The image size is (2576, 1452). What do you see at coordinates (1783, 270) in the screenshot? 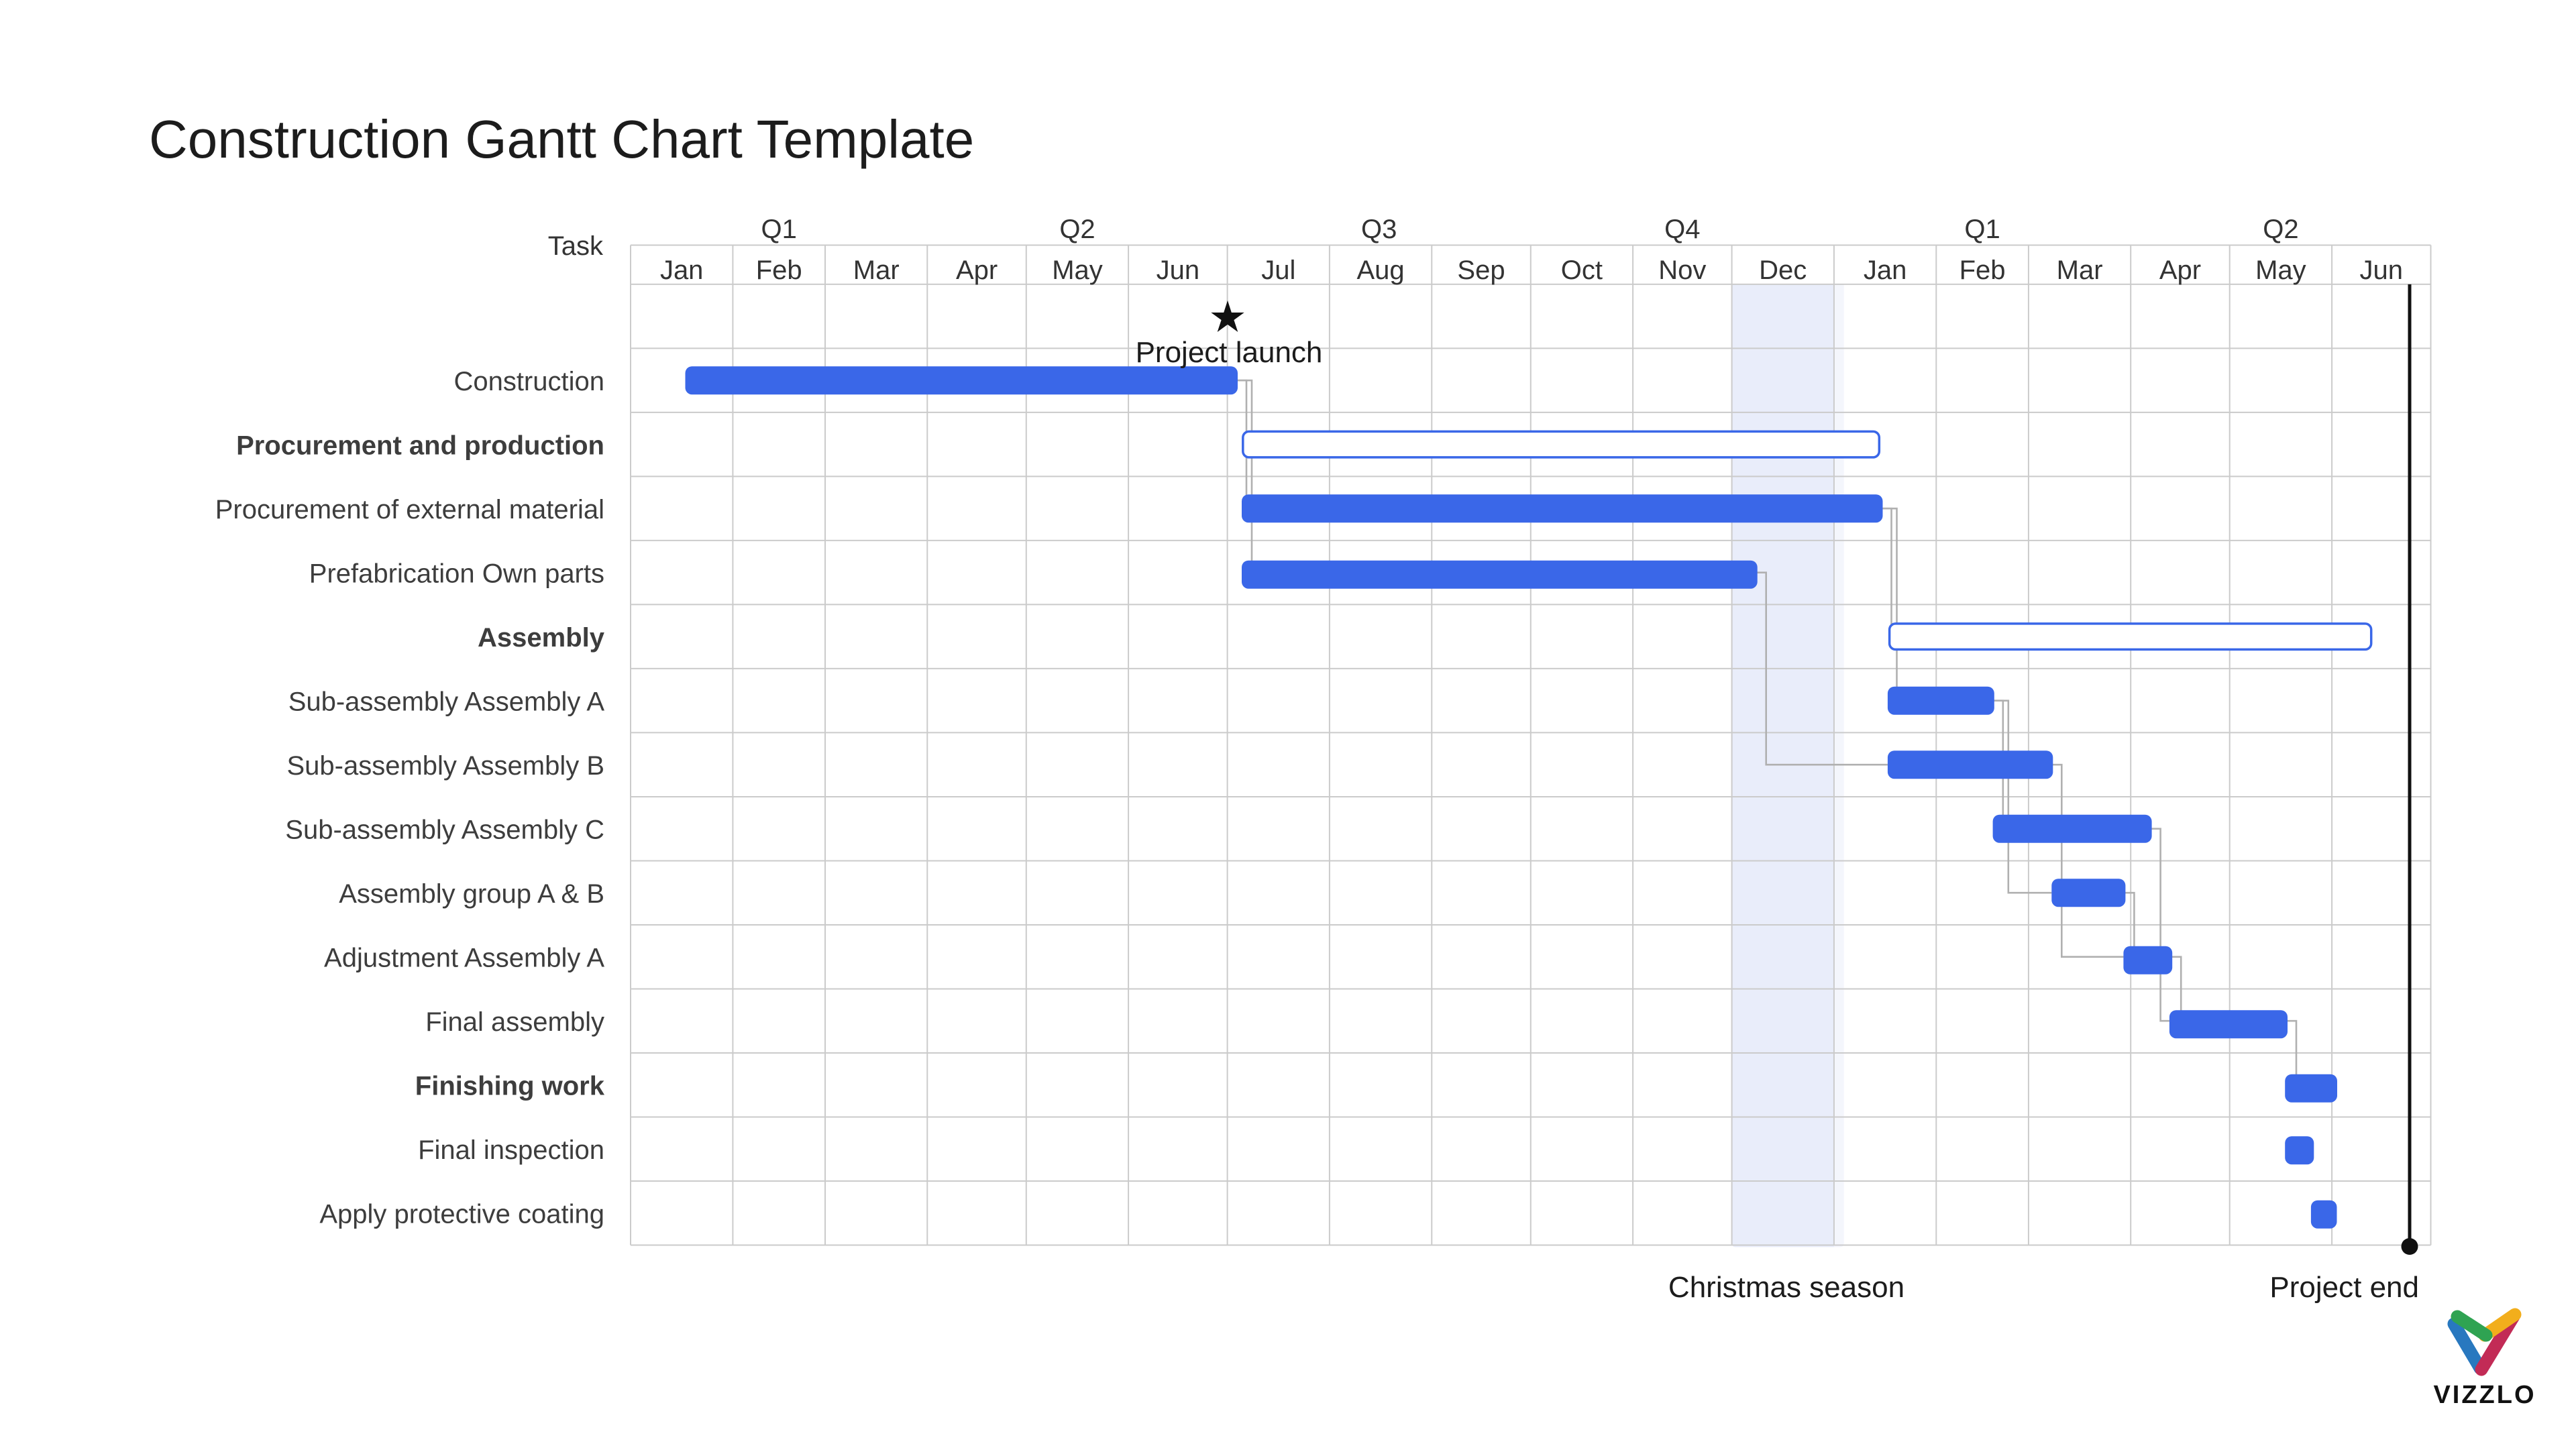
I see `svg-text: Dec` at bounding box center [1783, 270].